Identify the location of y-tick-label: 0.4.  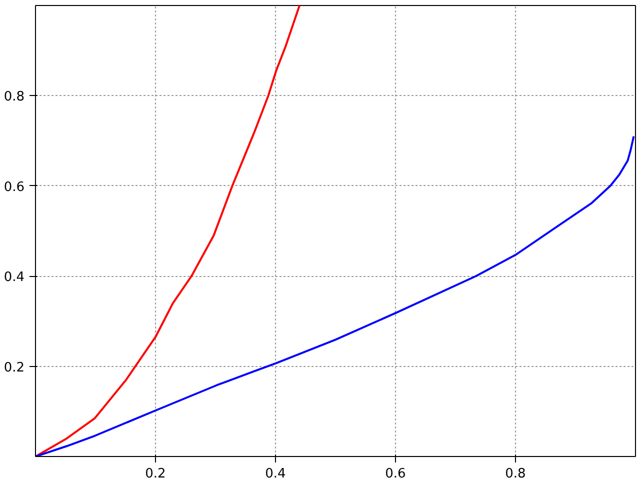
(14, 278).